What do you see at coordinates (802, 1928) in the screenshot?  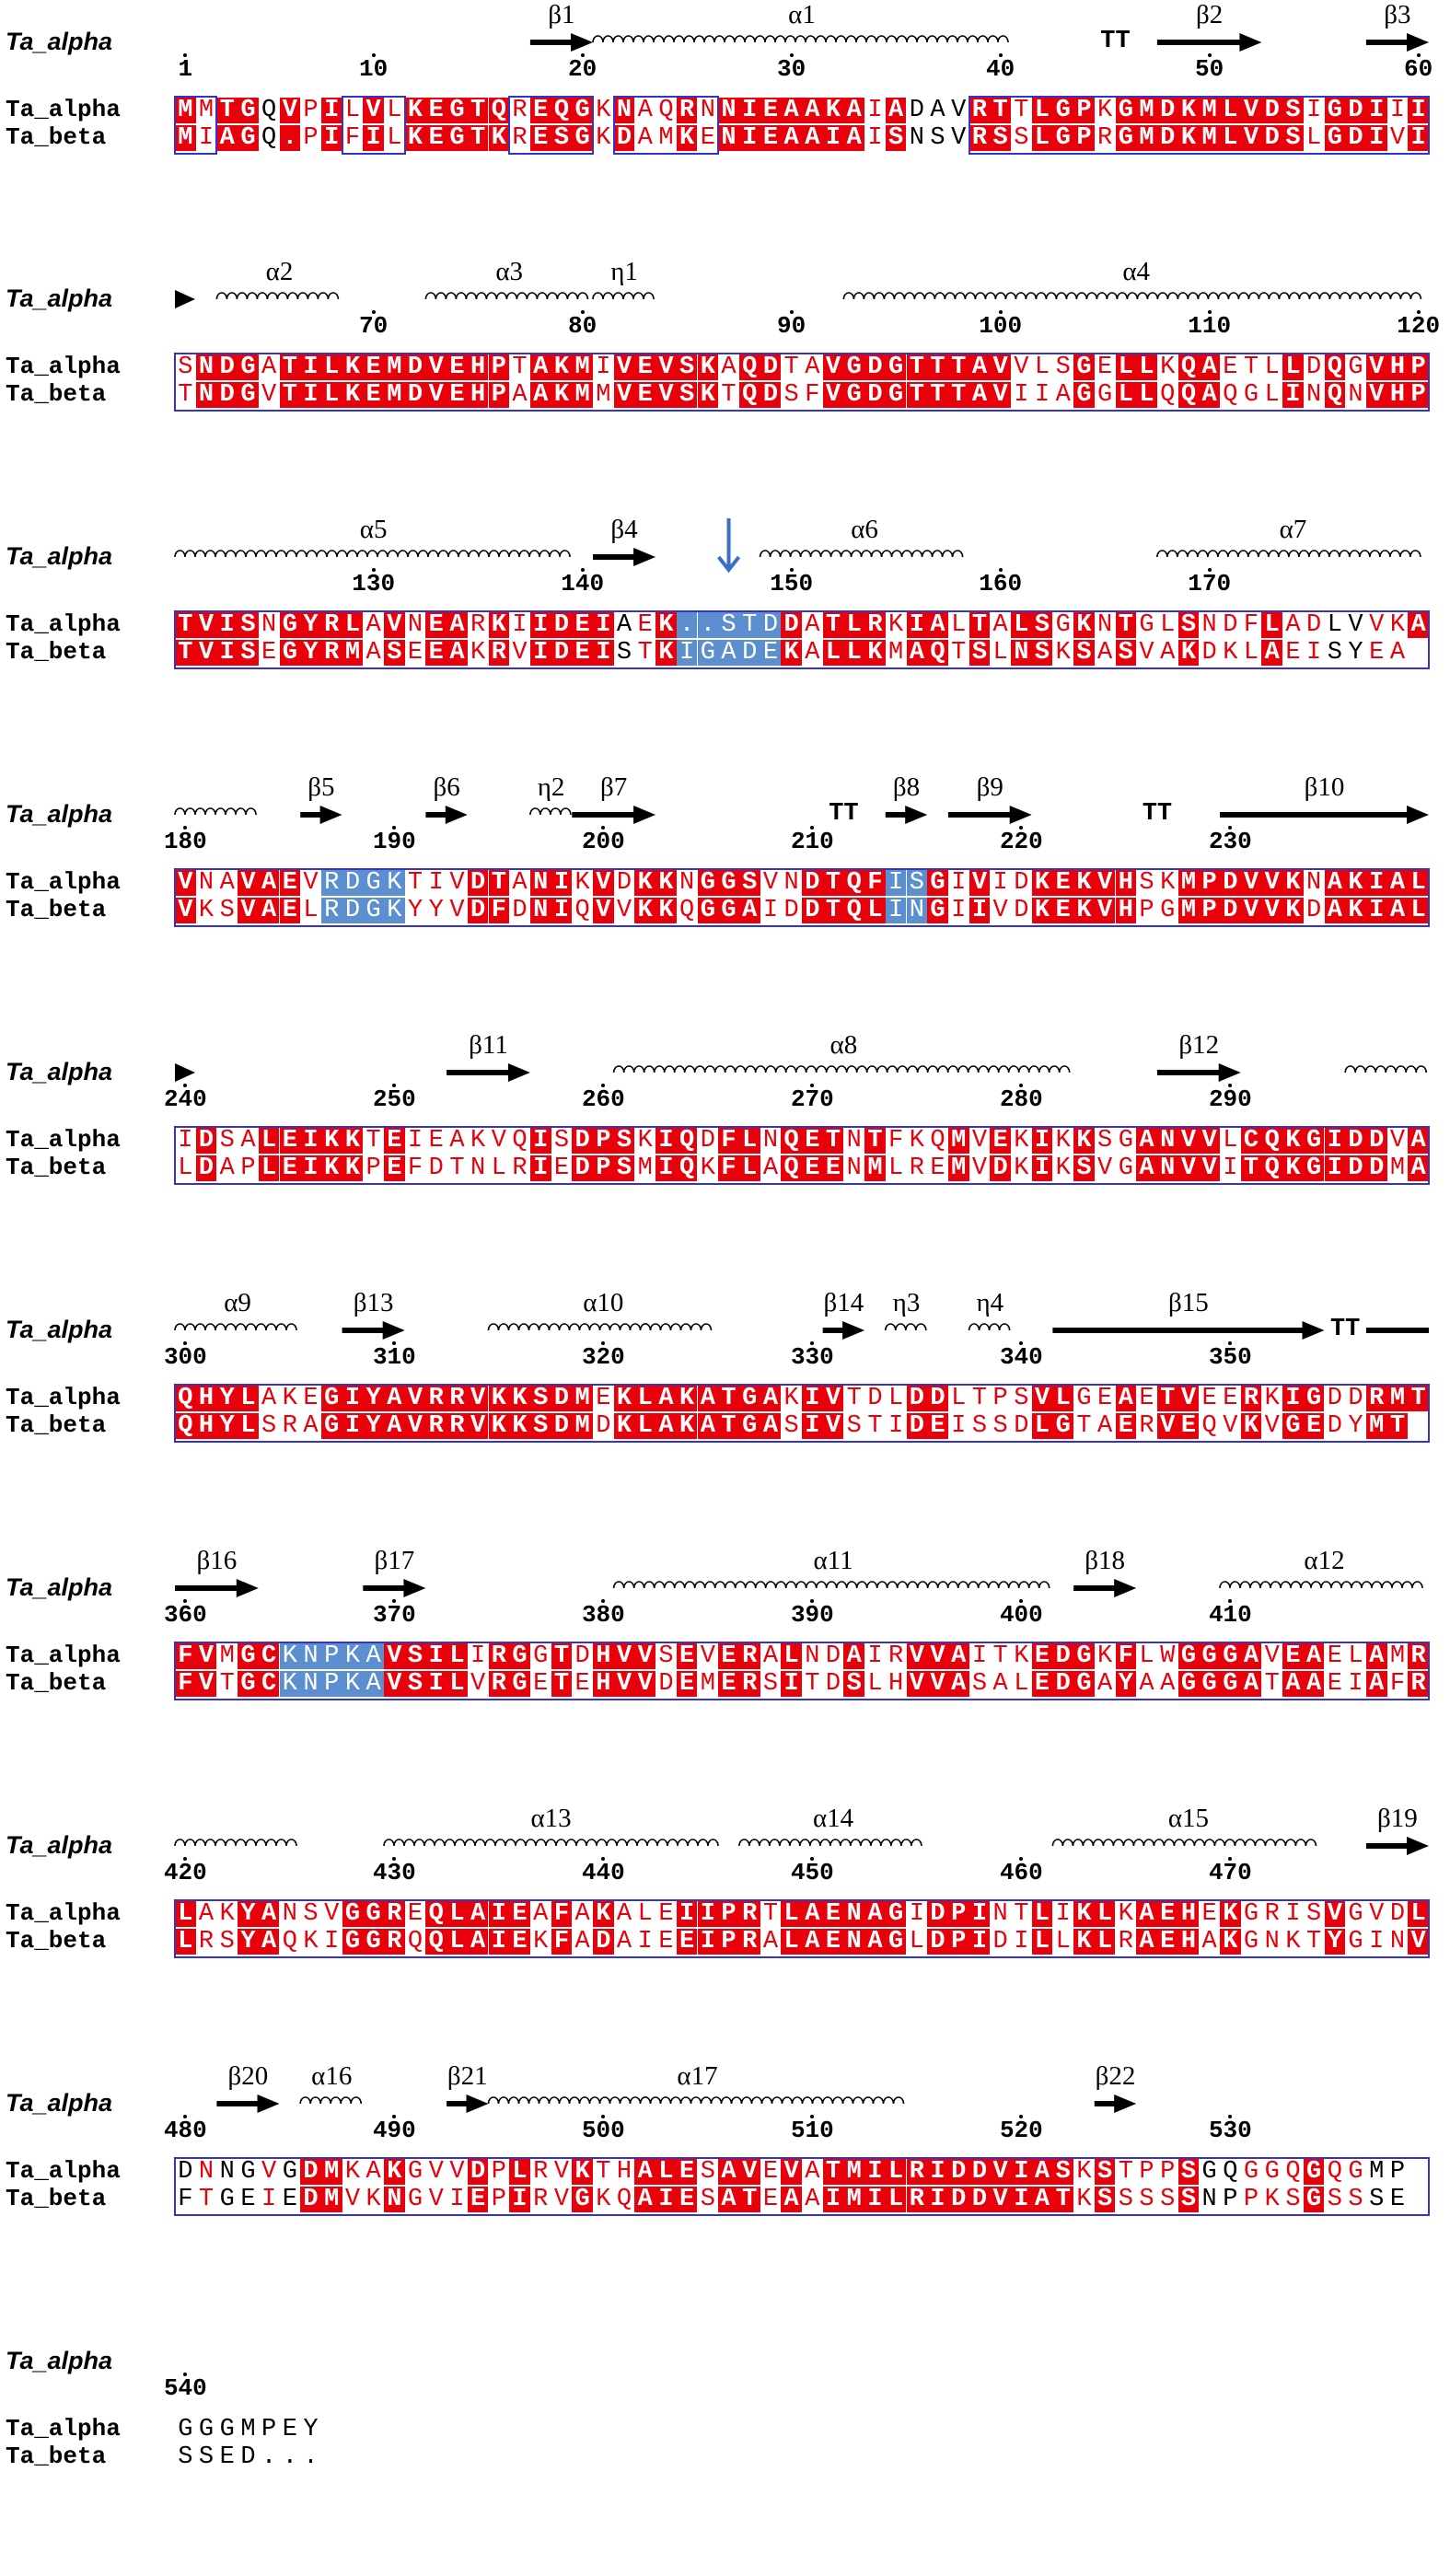 I see `conservation-box` at bounding box center [802, 1928].